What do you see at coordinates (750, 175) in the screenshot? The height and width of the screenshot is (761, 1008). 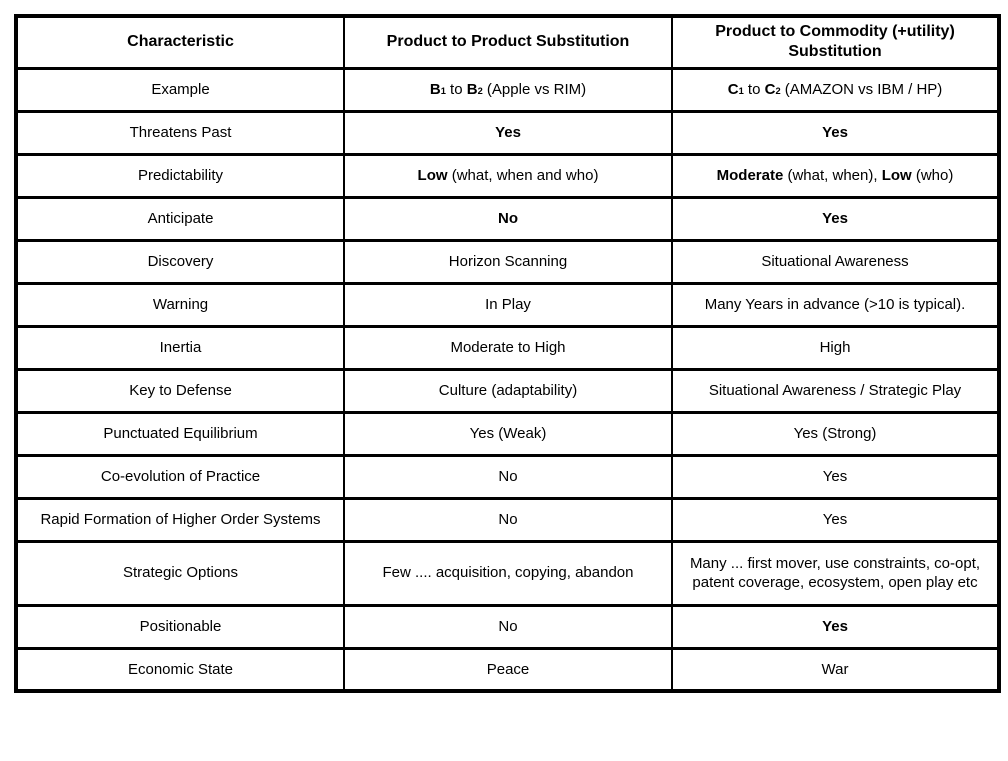 I see `text-run: Moderate` at bounding box center [750, 175].